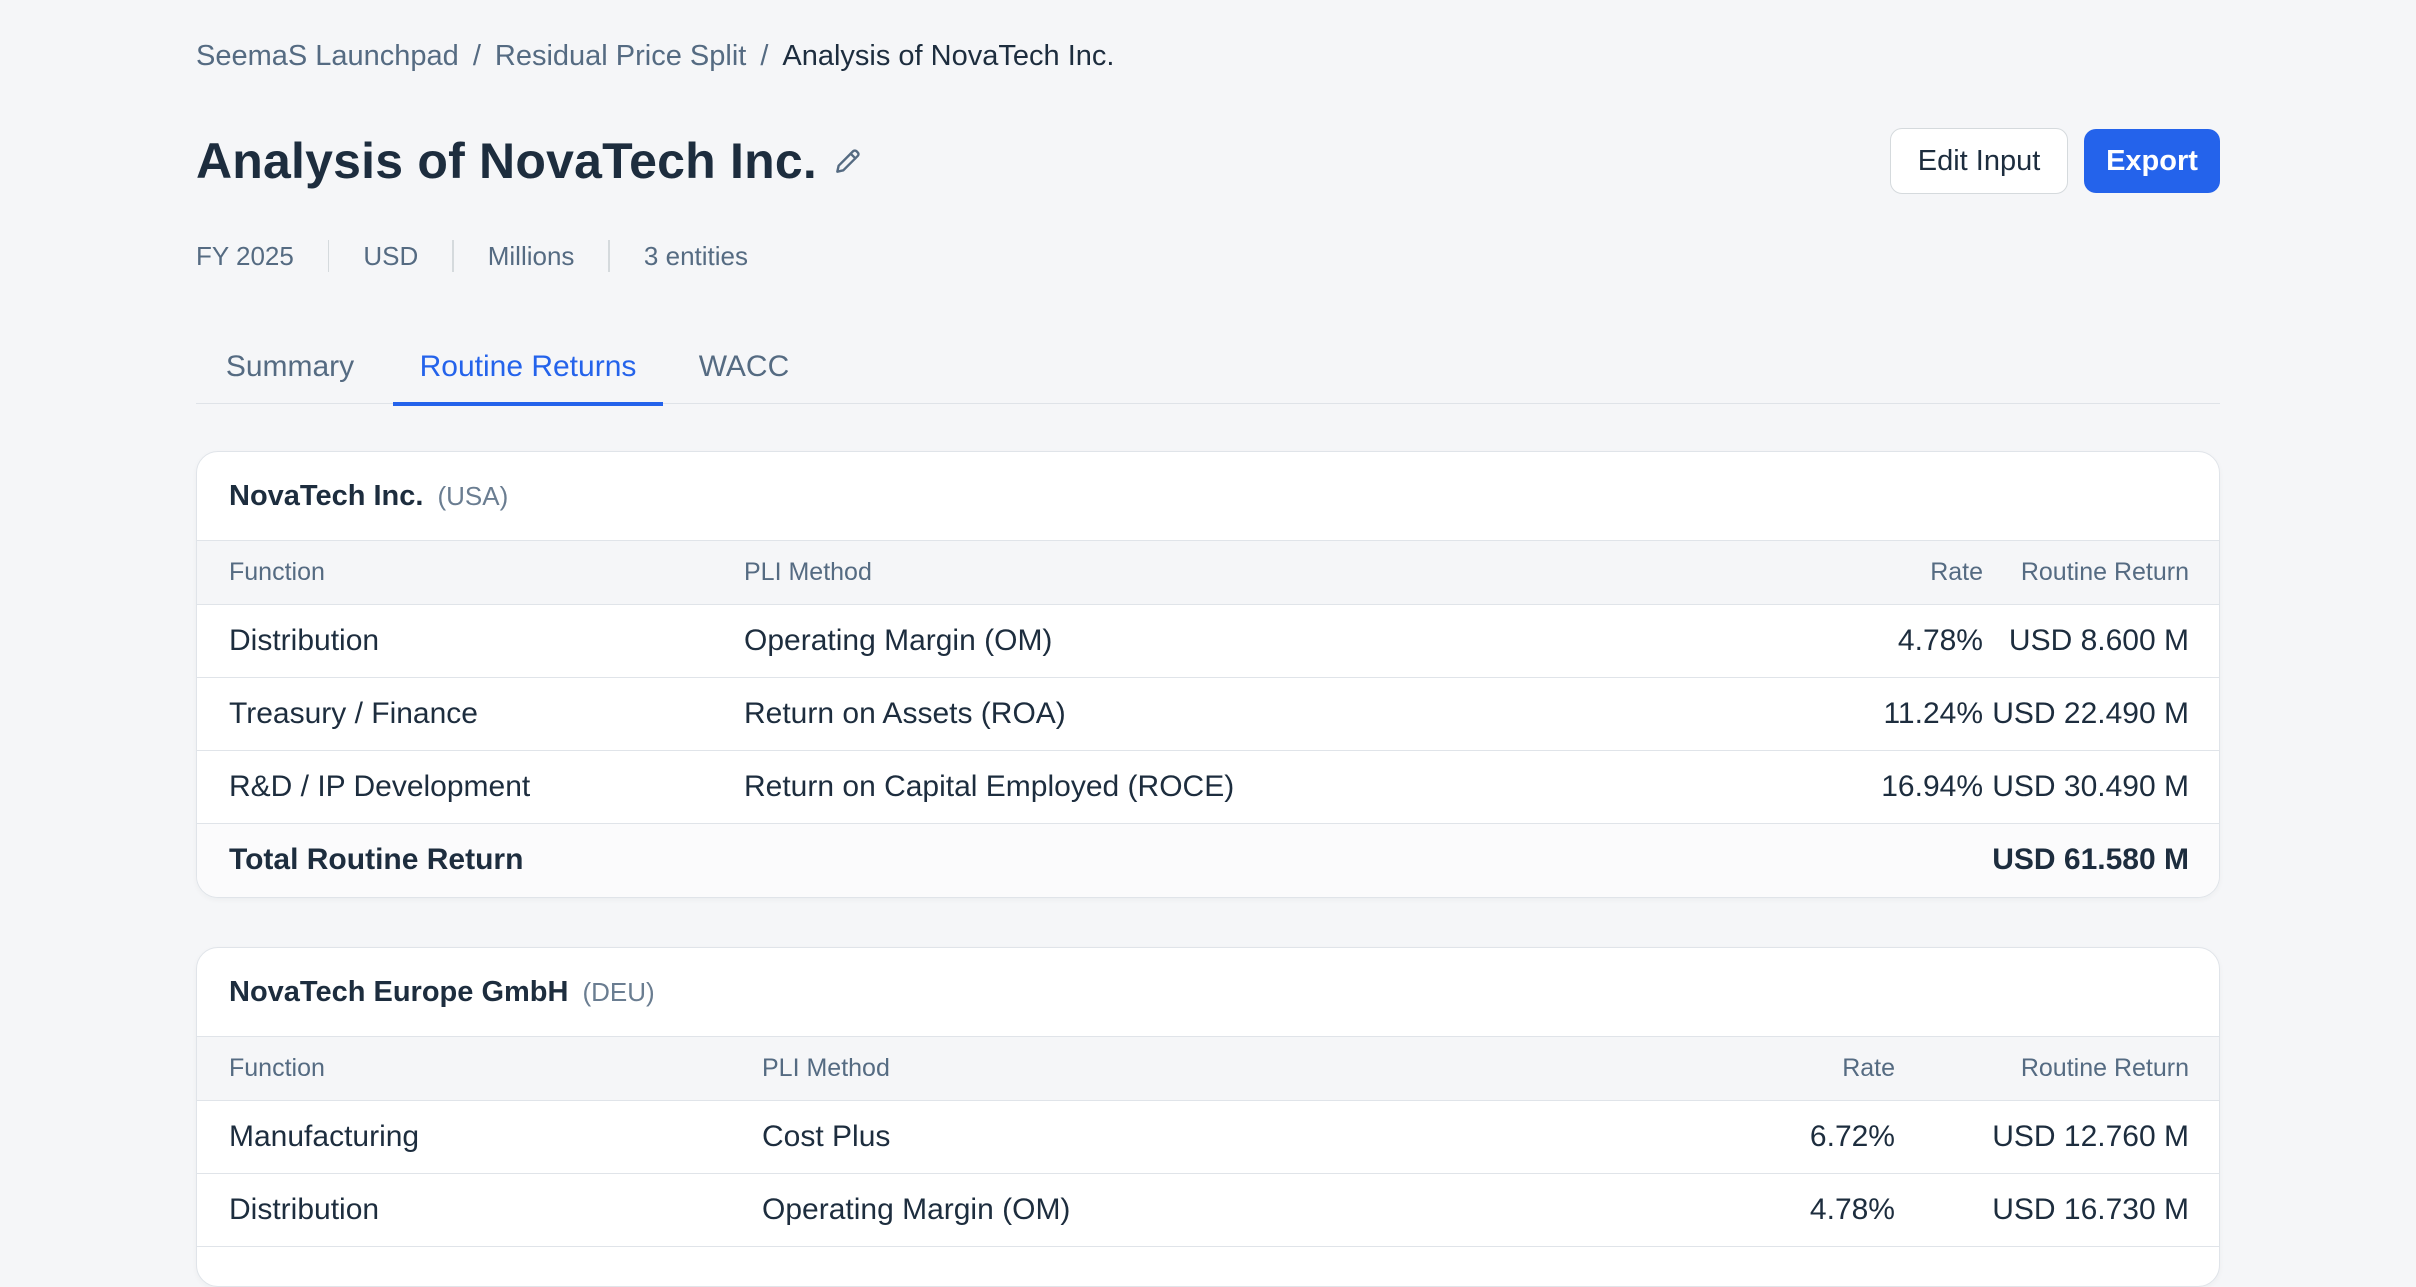  I want to click on tab-summary: Summary, so click(290, 366).